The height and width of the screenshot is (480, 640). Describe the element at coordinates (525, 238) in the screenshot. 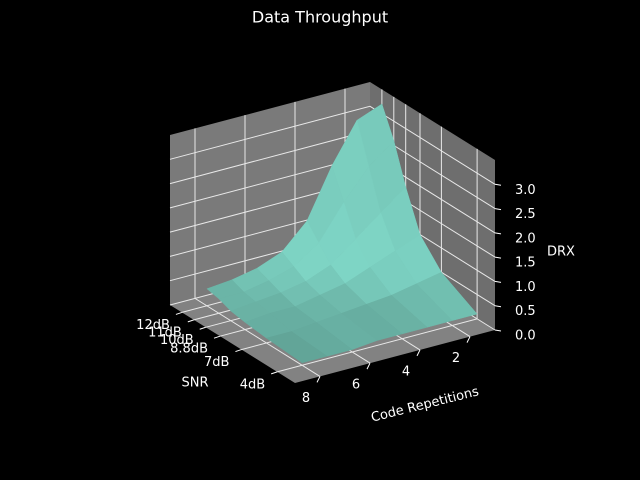

I see `z-tick-label: 2.0` at that location.